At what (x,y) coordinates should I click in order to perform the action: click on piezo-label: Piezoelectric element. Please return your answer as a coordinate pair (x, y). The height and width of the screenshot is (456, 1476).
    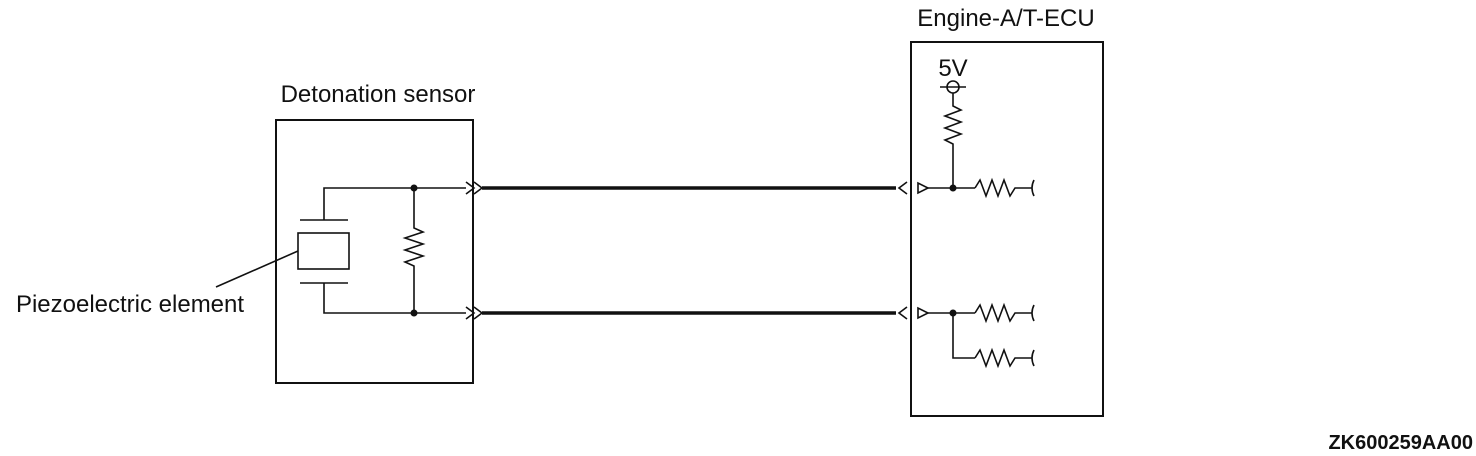
    Looking at the image, I should click on (130, 304).